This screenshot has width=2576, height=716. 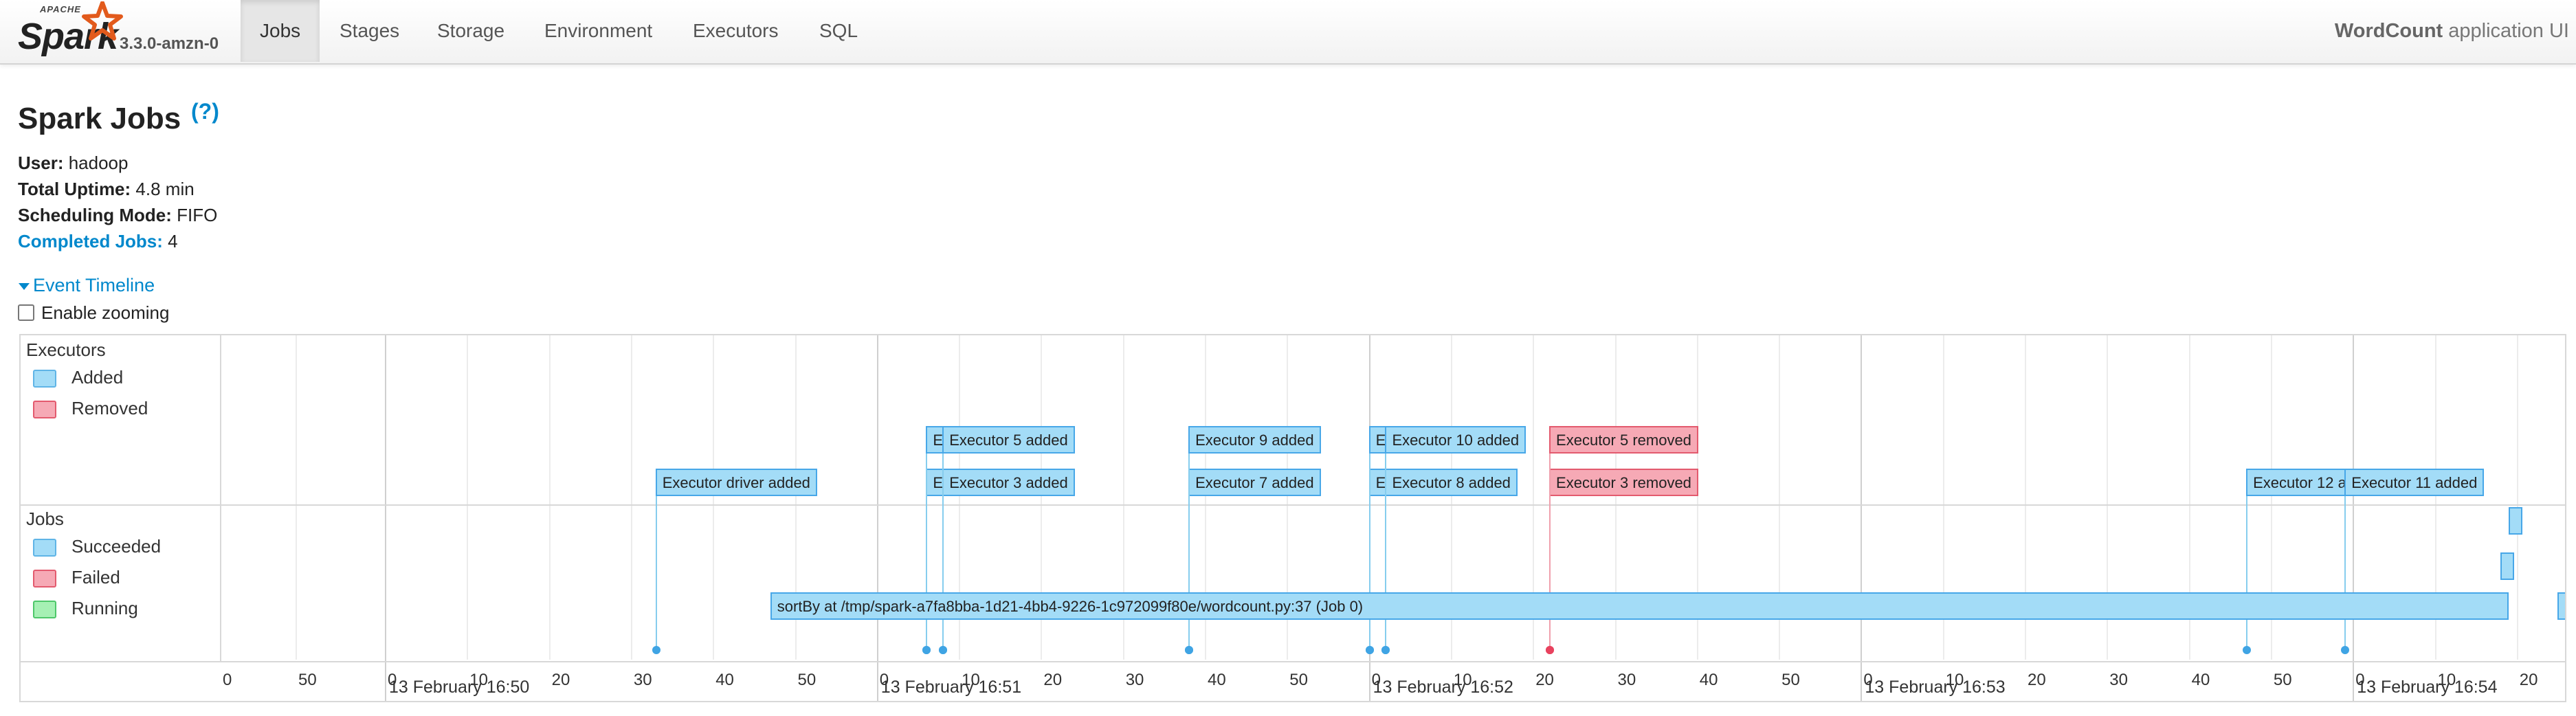 I want to click on job-bar-succeeded: cs, so click(x=2561, y=606).